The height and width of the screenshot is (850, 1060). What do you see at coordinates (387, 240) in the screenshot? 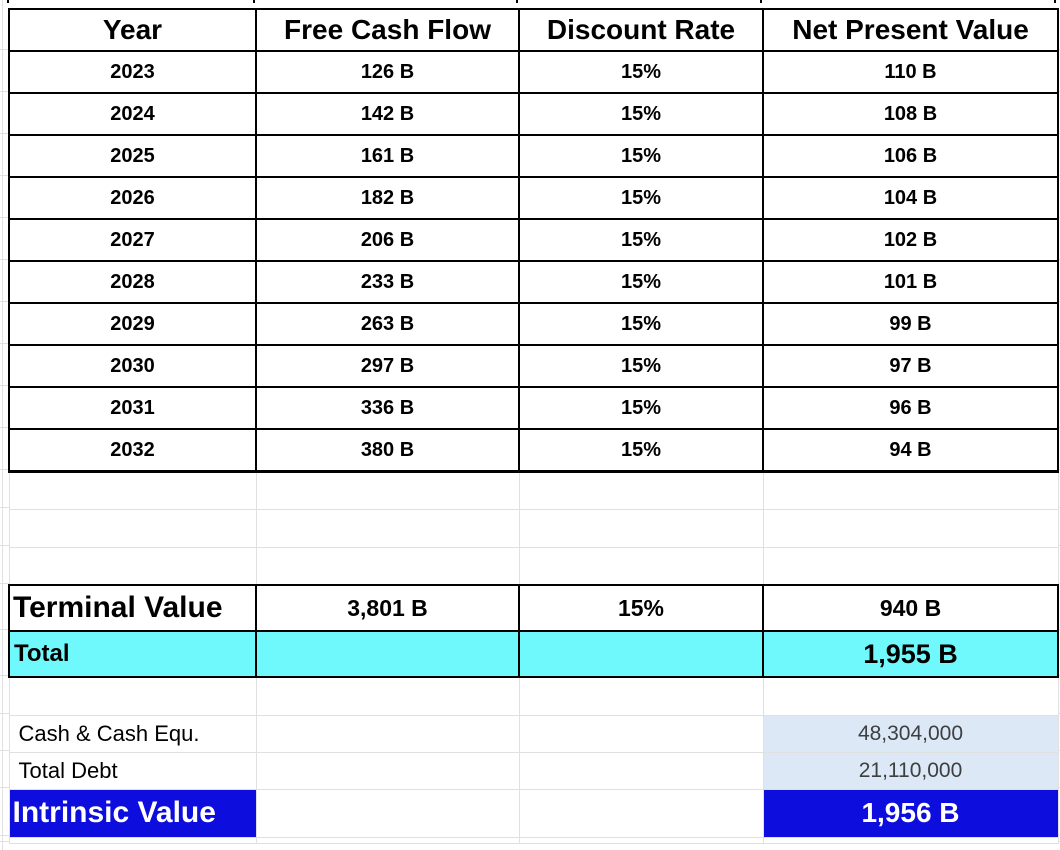
I see `cell-fcf: 206 B` at bounding box center [387, 240].